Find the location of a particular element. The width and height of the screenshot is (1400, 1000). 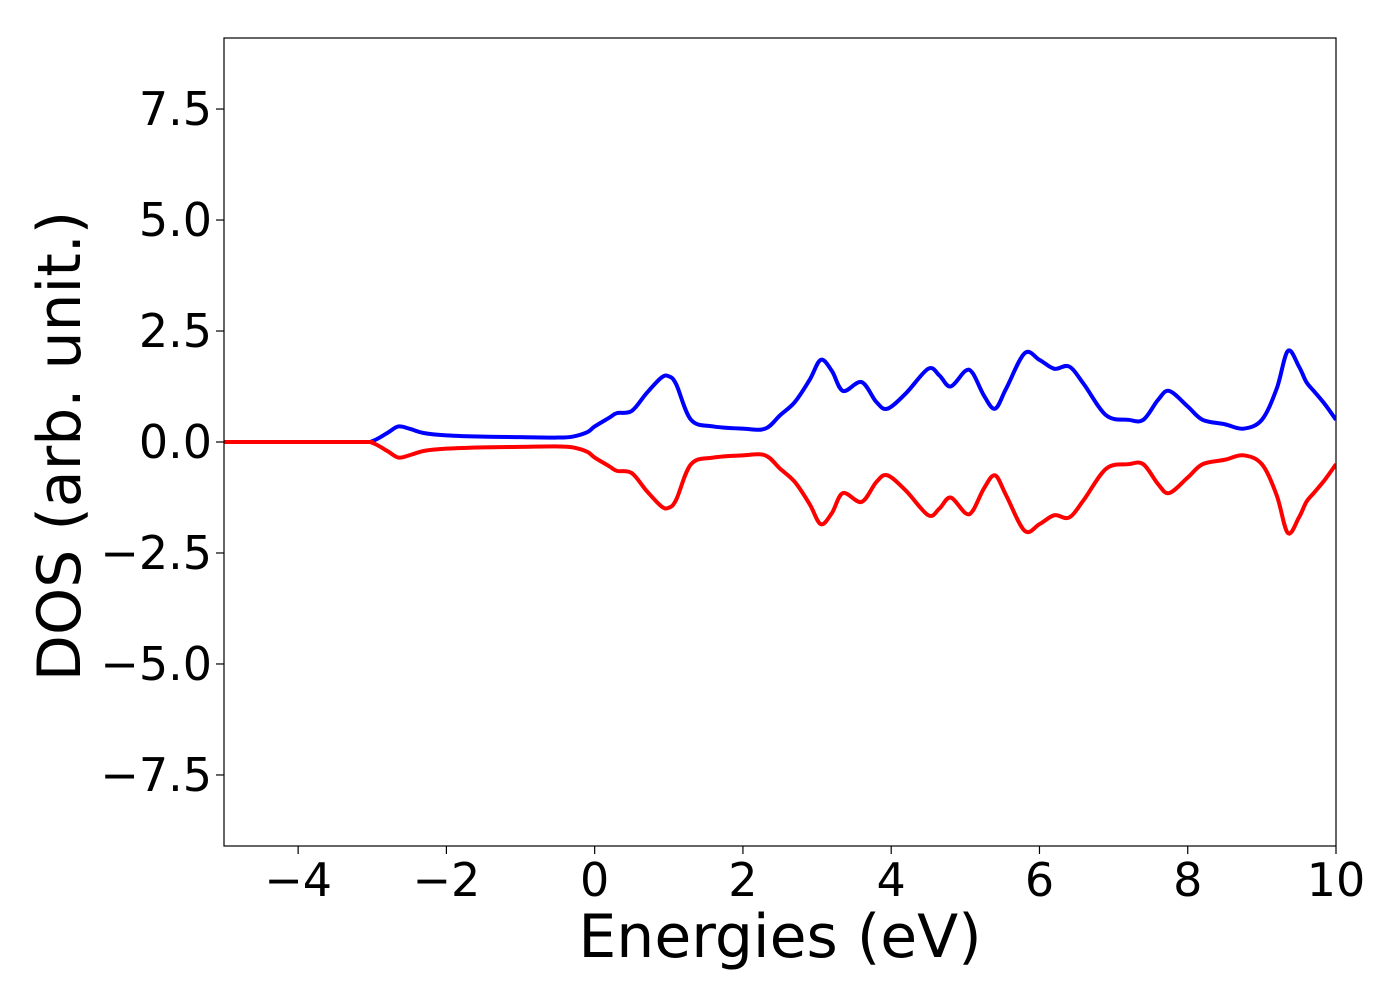

y-axis: 7.5 5.0 2.5 0.0 −2.5 −5.0 −7.5 is located at coordinates (162, 442).